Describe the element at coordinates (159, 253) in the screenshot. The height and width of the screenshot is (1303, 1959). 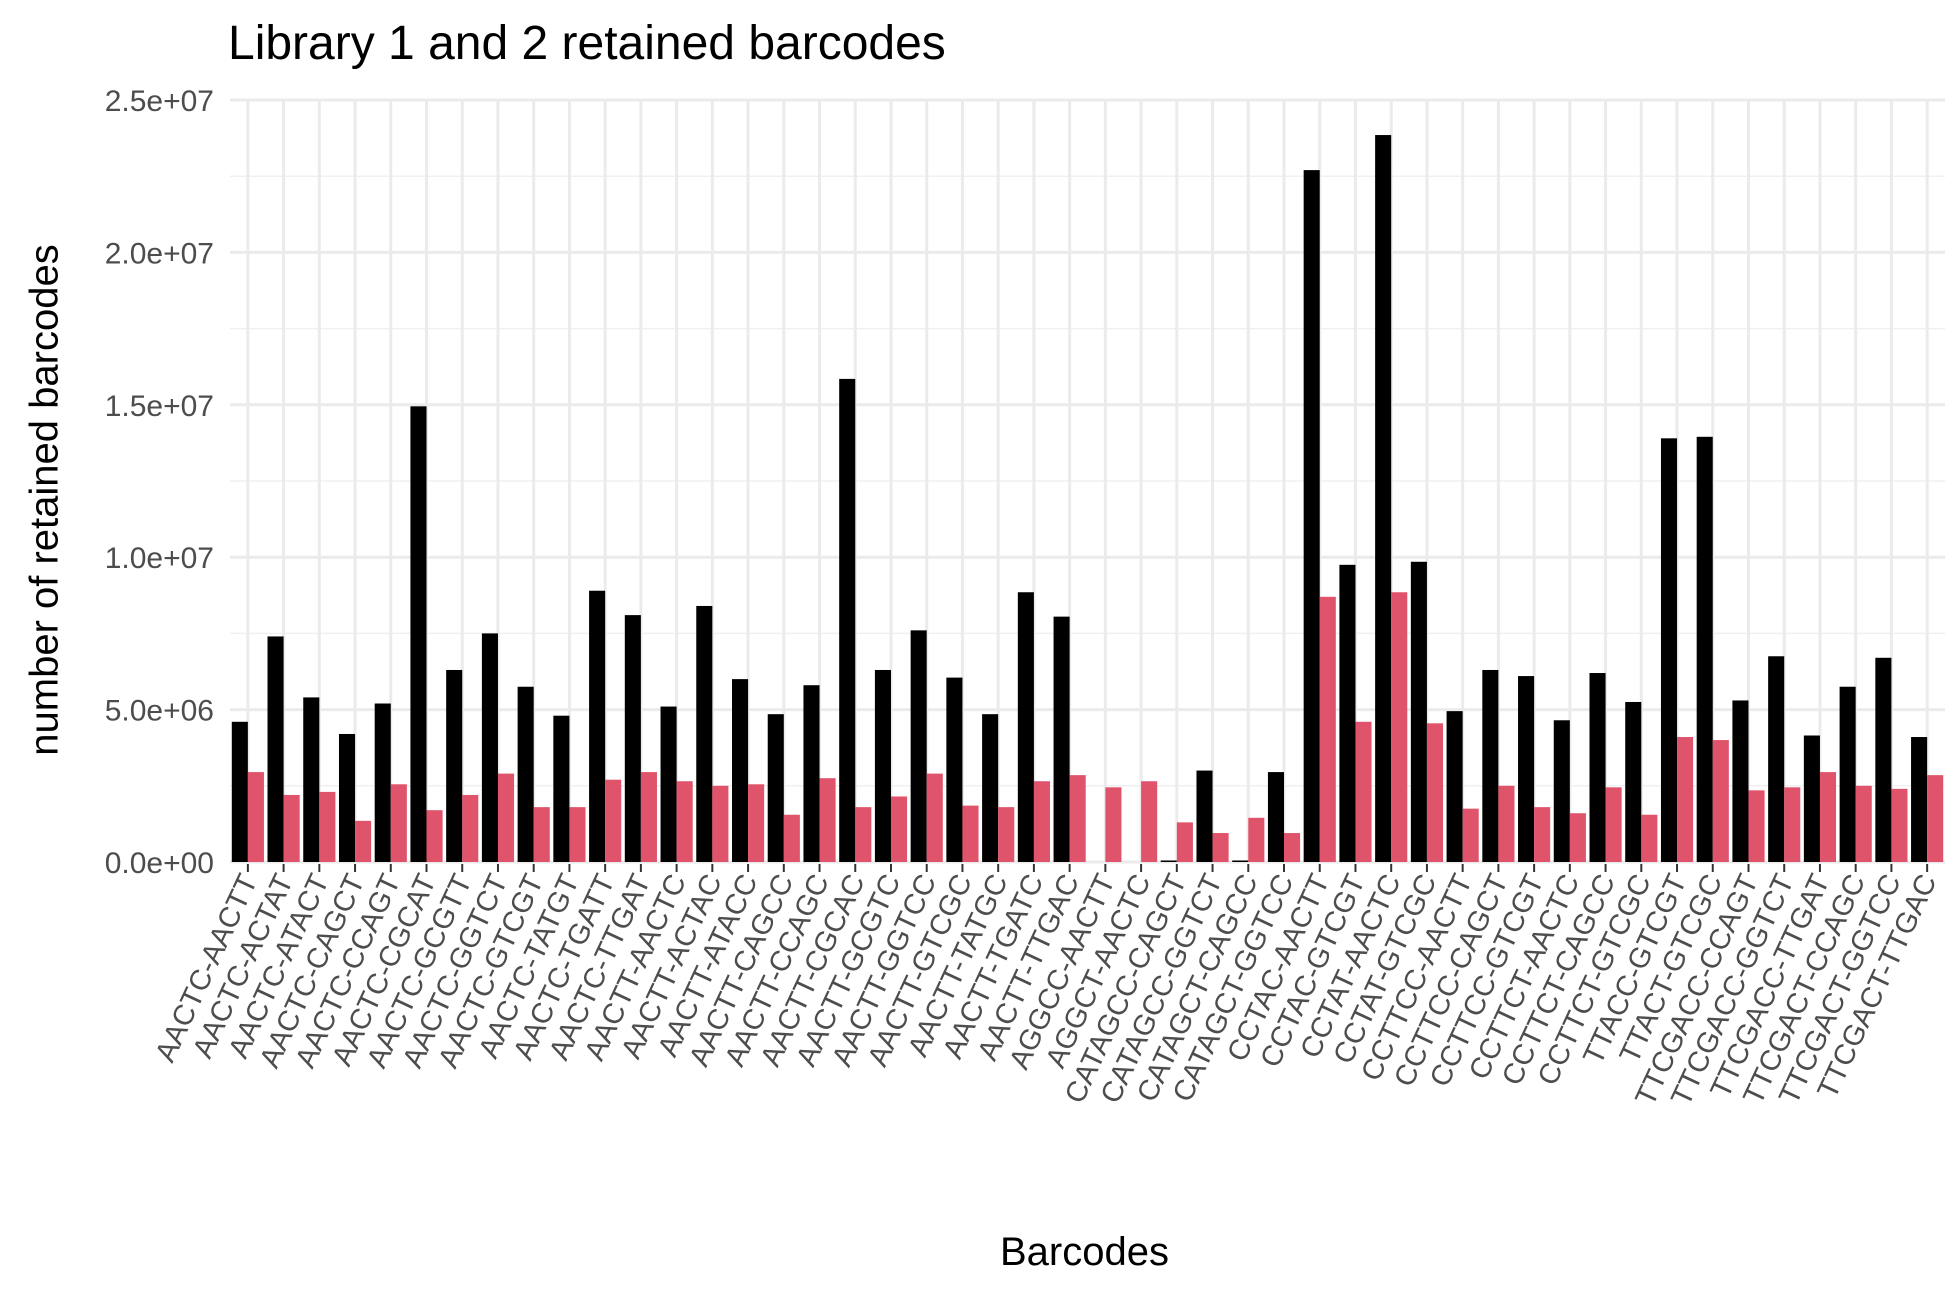
I see `y-tick-label: 2.0e+07` at that location.